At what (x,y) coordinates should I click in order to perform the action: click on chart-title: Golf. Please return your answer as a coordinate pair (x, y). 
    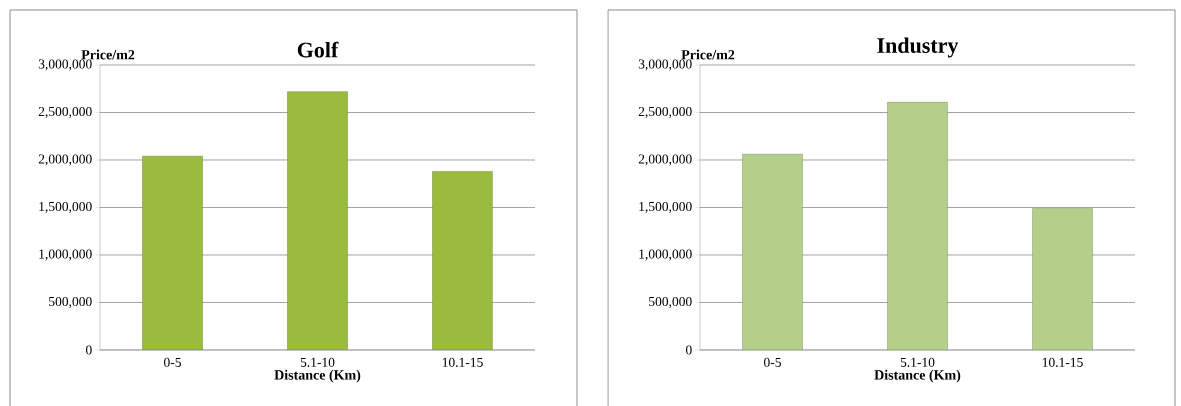
    Looking at the image, I should click on (318, 49).